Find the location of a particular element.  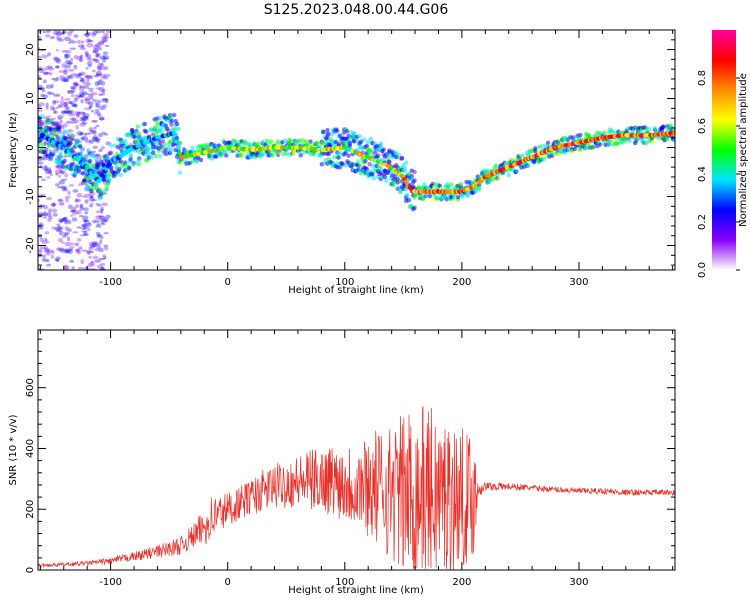

snr-xtick-label: 300 is located at coordinates (578, 582).